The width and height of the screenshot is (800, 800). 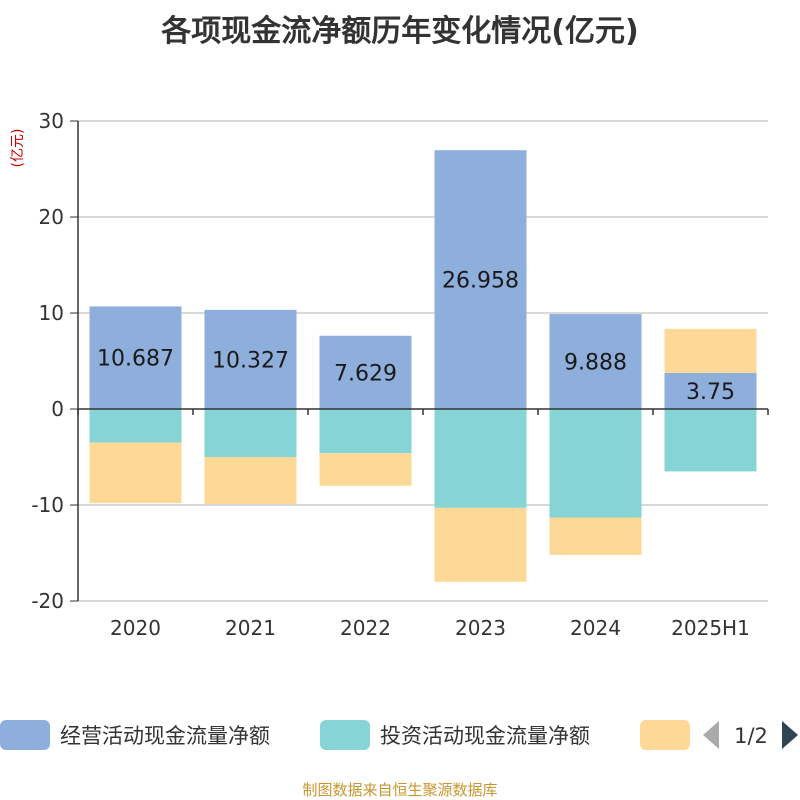 I want to click on bar-series2-2023, so click(x=480, y=544).